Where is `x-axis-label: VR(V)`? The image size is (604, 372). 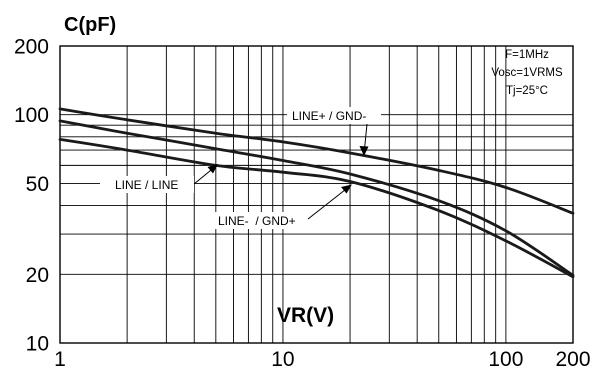 x-axis-label: VR(V) is located at coordinates (305, 315).